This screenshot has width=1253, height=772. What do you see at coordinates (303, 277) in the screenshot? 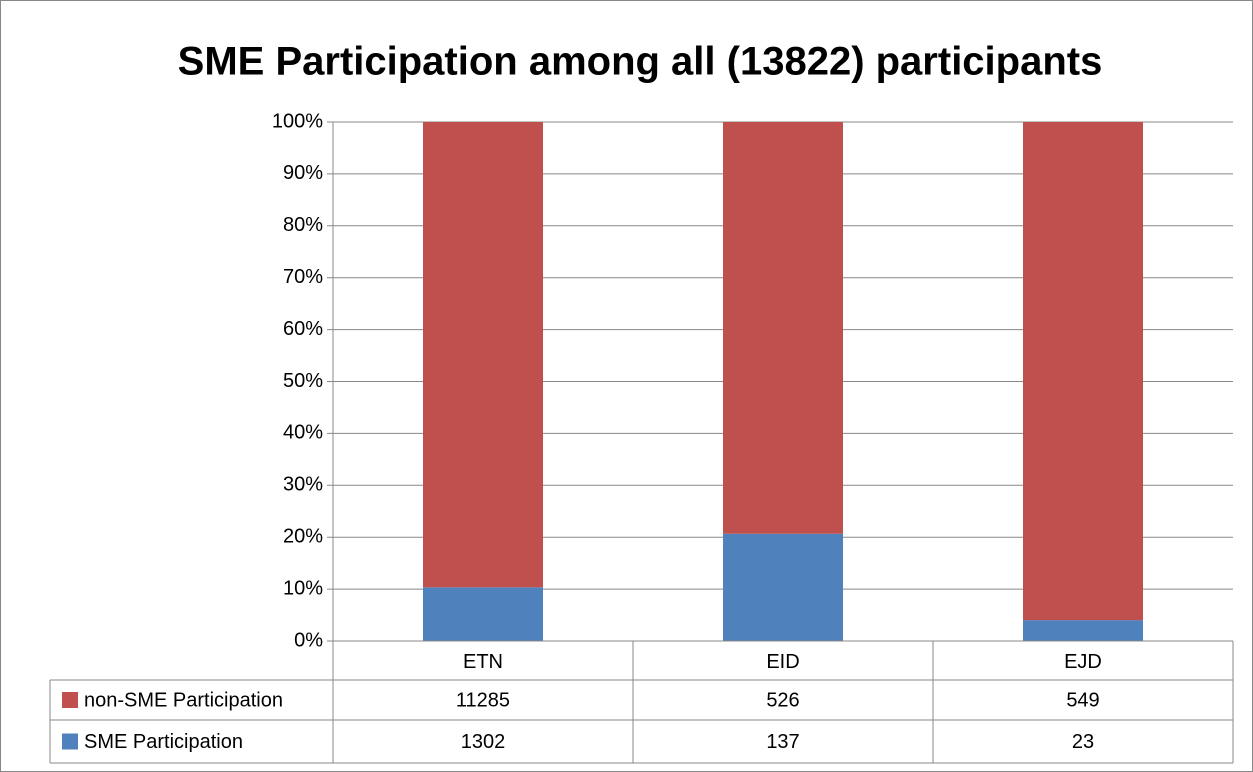
I see `y-tick-label: 70%` at bounding box center [303, 277].